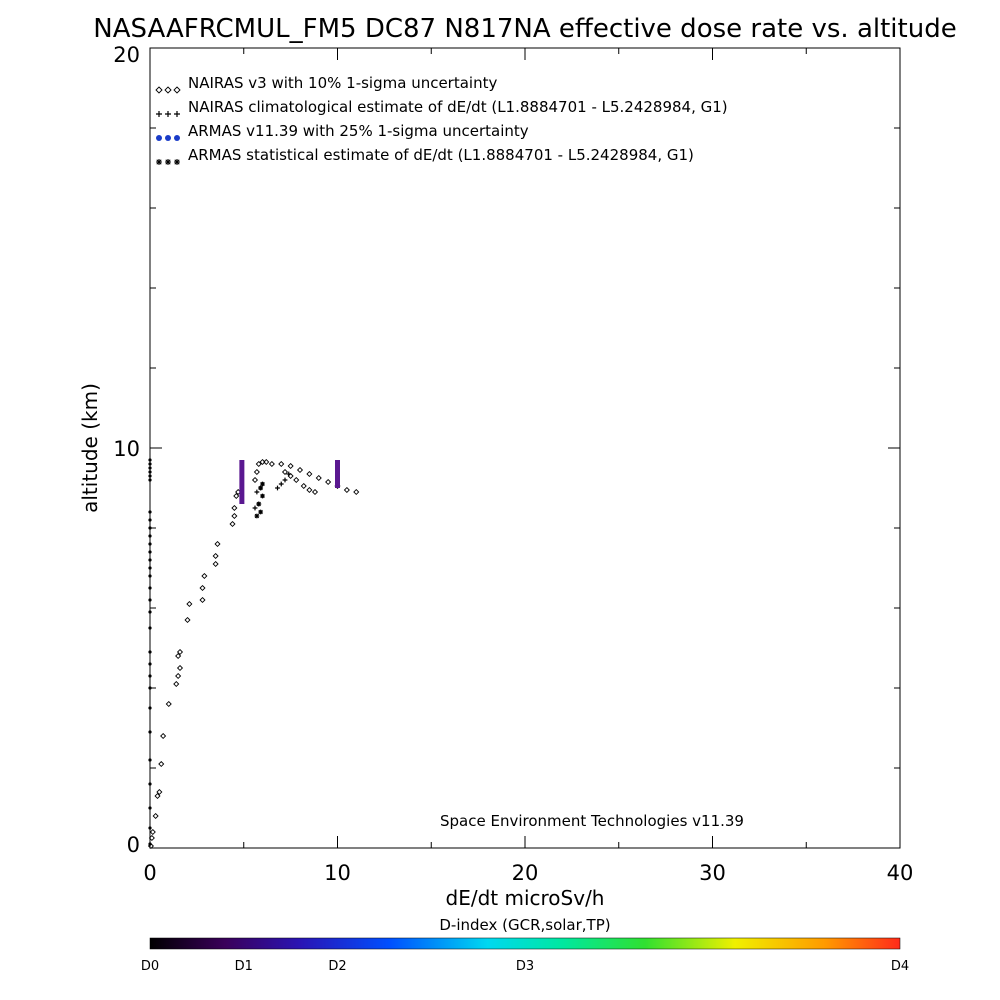  I want to click on legend-item: NAIRAS v3 with 10% 1-sigma uncertainty, so click(326, 84).